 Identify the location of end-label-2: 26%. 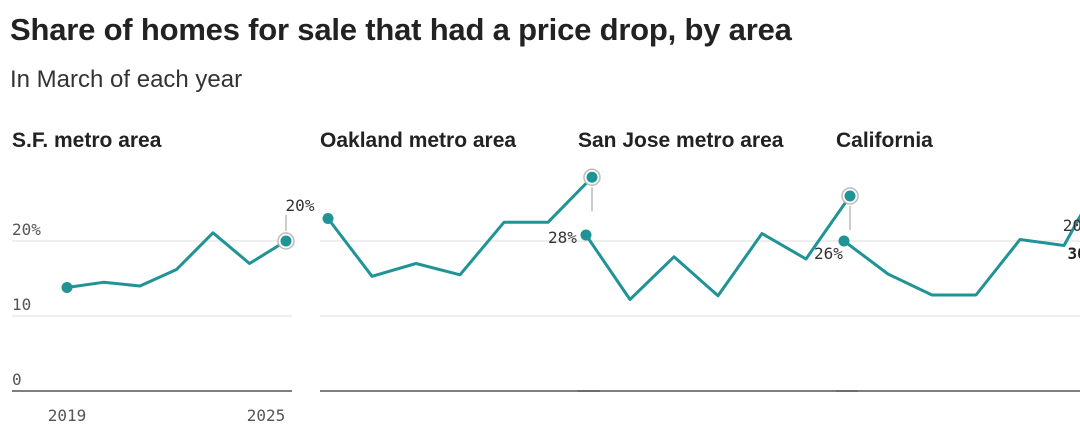
(828, 253).